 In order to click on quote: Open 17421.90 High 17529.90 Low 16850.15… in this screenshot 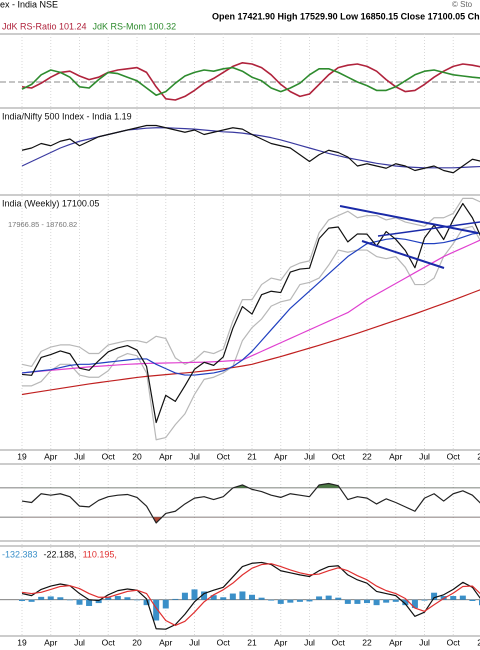, I will do `click(346, 16)`.